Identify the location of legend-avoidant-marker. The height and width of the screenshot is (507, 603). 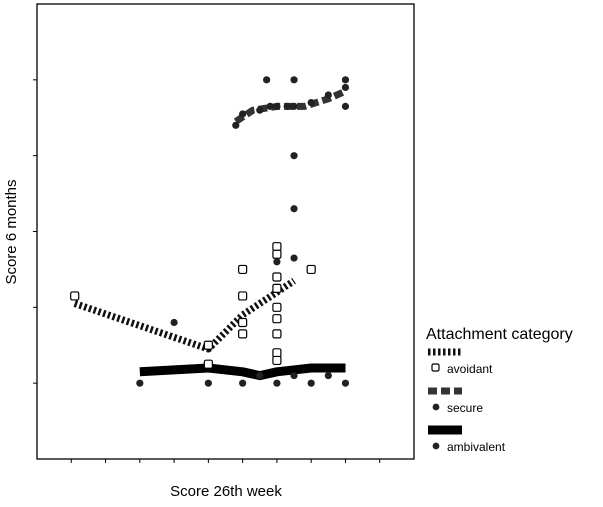
(435, 367).